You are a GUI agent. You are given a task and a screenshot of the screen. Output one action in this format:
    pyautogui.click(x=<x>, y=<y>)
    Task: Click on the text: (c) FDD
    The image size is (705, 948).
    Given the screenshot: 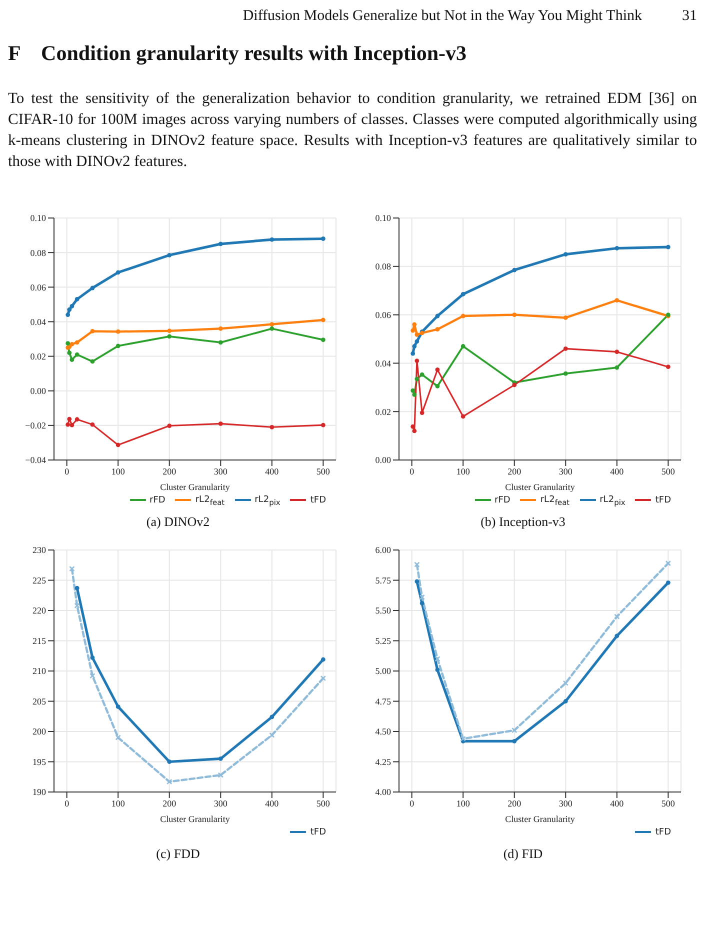 What is the action you would take?
    pyautogui.click(x=178, y=854)
    